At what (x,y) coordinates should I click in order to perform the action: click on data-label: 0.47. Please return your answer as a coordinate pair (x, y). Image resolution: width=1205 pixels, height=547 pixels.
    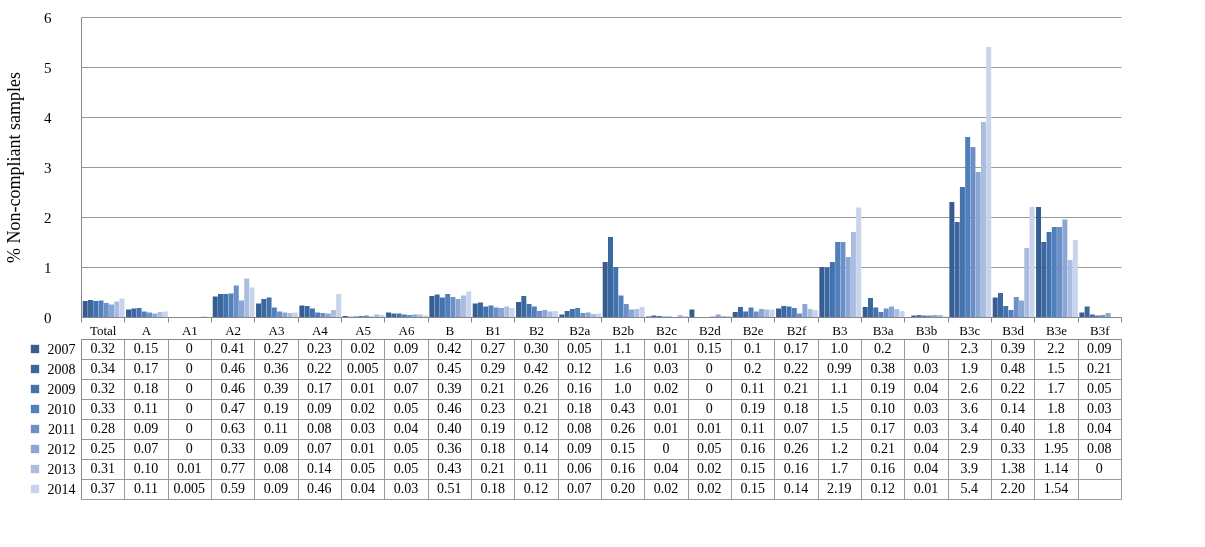
    Looking at the image, I should click on (232, 408).